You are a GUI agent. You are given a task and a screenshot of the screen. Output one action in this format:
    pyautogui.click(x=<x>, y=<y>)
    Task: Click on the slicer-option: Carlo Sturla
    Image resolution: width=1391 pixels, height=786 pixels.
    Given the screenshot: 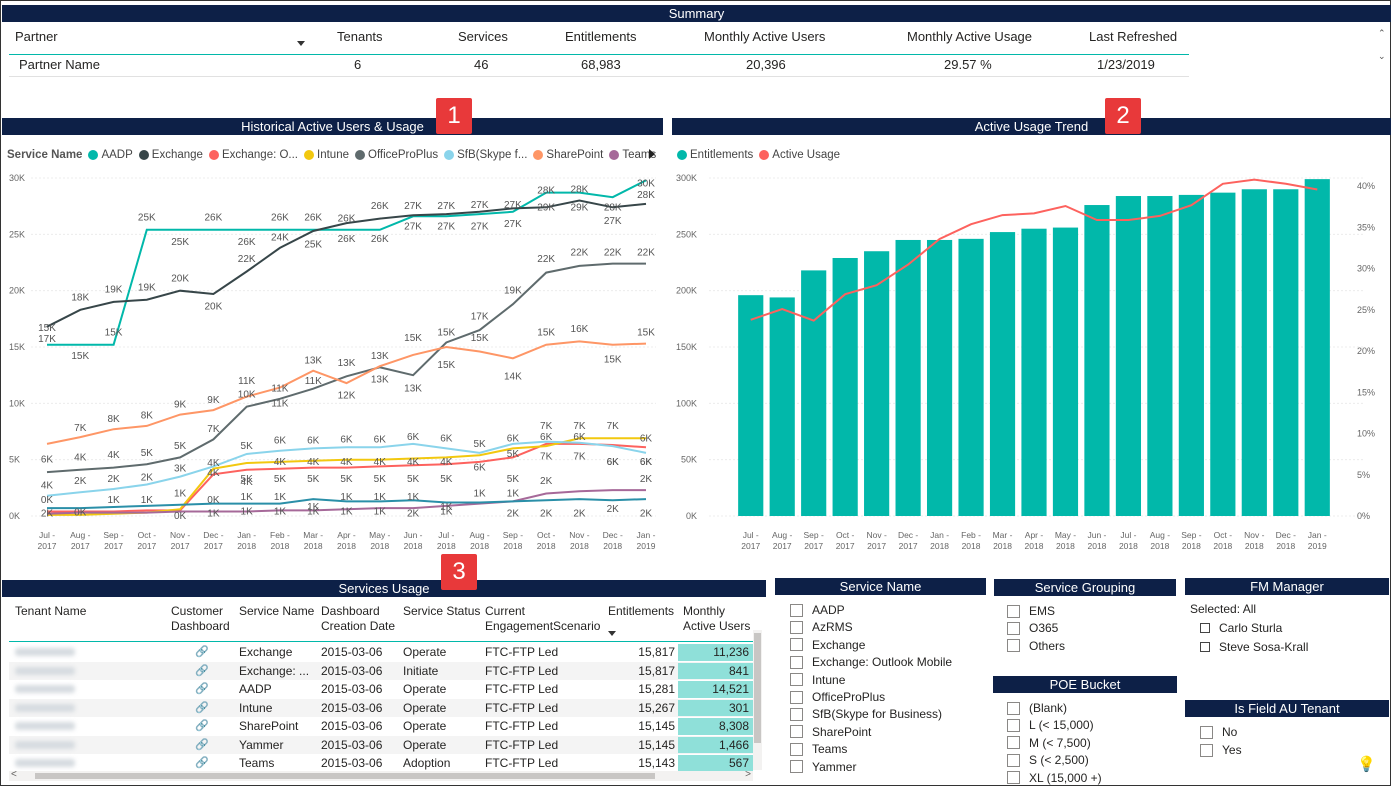 What is the action you would take?
    pyautogui.click(x=1241, y=628)
    